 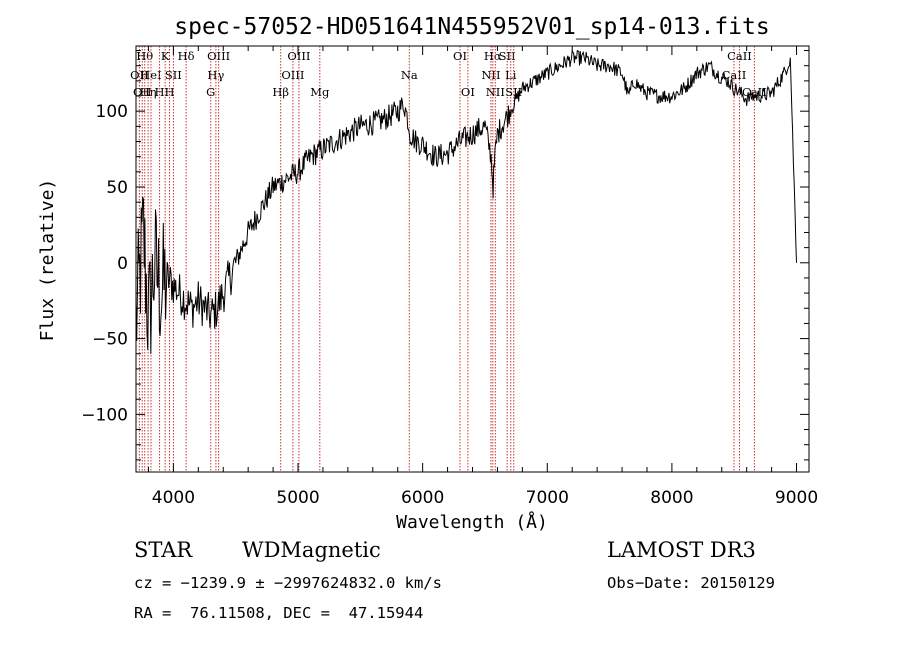 I want to click on line-label: Na, so click(x=409, y=75).